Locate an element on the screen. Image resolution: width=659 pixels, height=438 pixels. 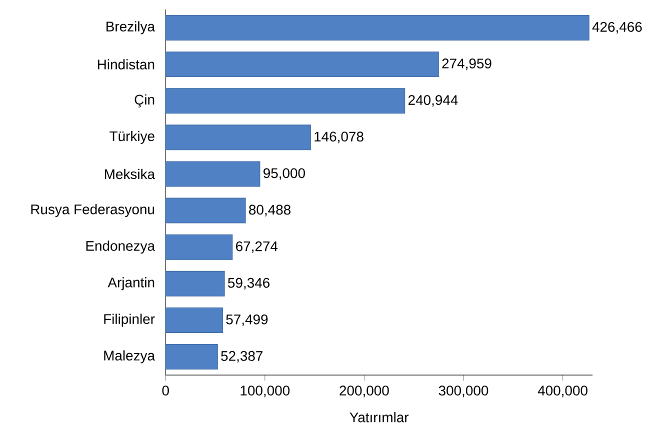
x-tick-label: 100,000 is located at coordinates (265, 392).